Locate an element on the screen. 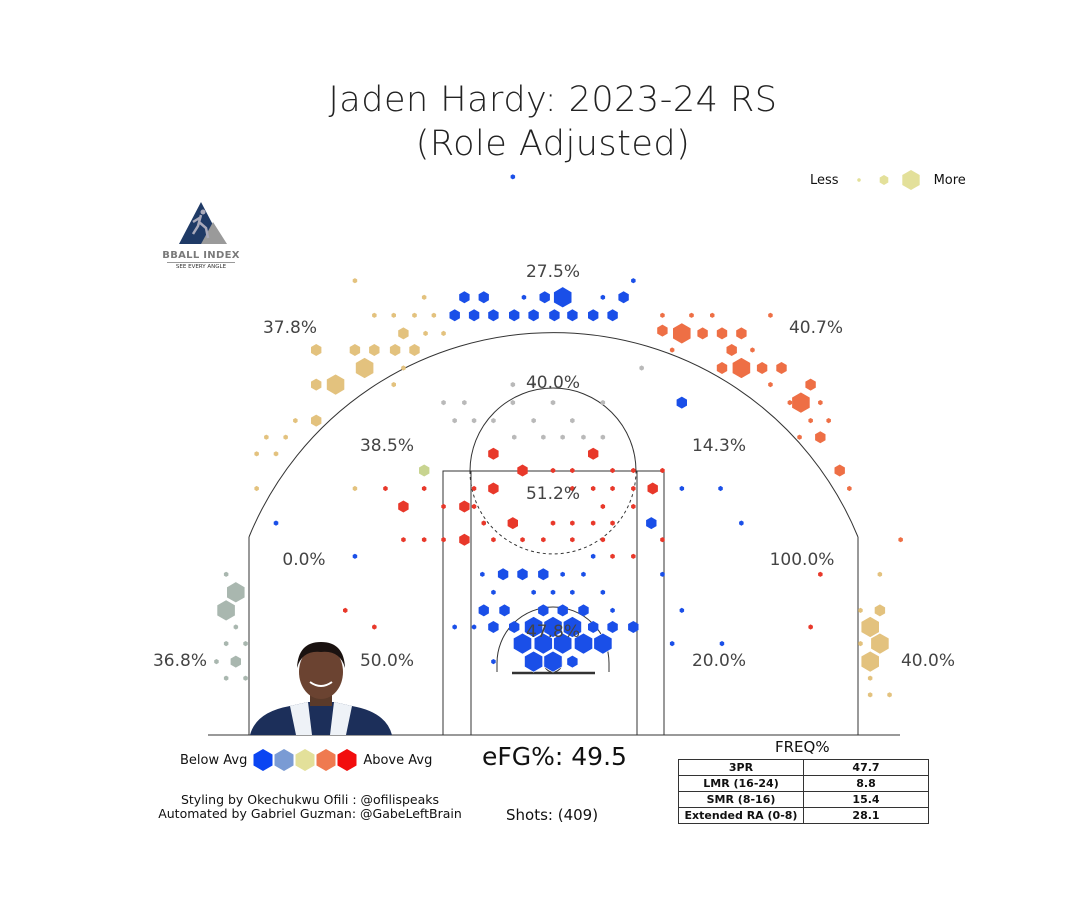 Image resolution: width=1080 pixels, height=900 pixels. title-line-1: Jaden Hardy: 2023-24 RS is located at coordinates (553, 100).